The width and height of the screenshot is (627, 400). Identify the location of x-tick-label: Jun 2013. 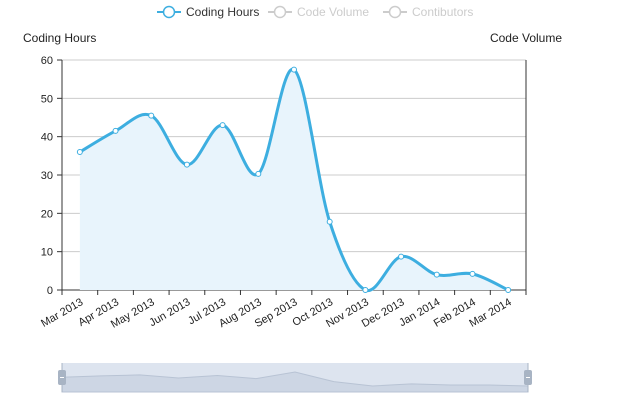
(169, 312).